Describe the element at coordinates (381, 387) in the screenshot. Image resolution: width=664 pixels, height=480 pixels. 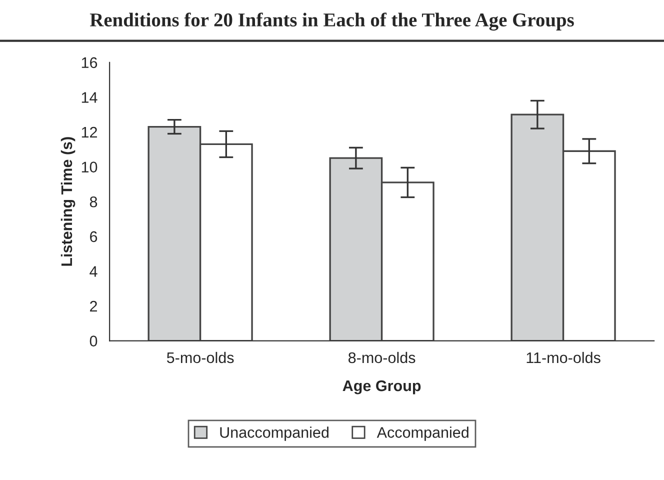
I see `x-axis-title: Age Group` at that location.